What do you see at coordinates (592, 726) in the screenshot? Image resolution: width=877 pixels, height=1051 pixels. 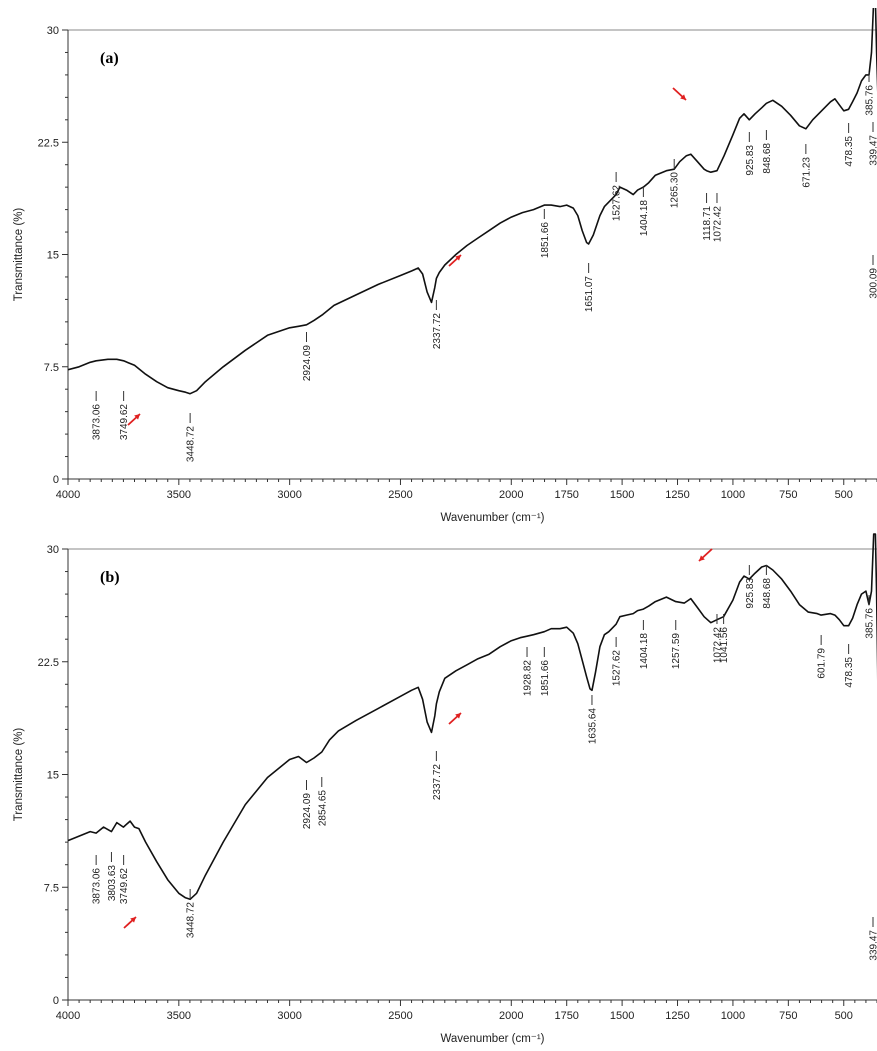 I see `peak-label: 1635.64` at bounding box center [592, 726].